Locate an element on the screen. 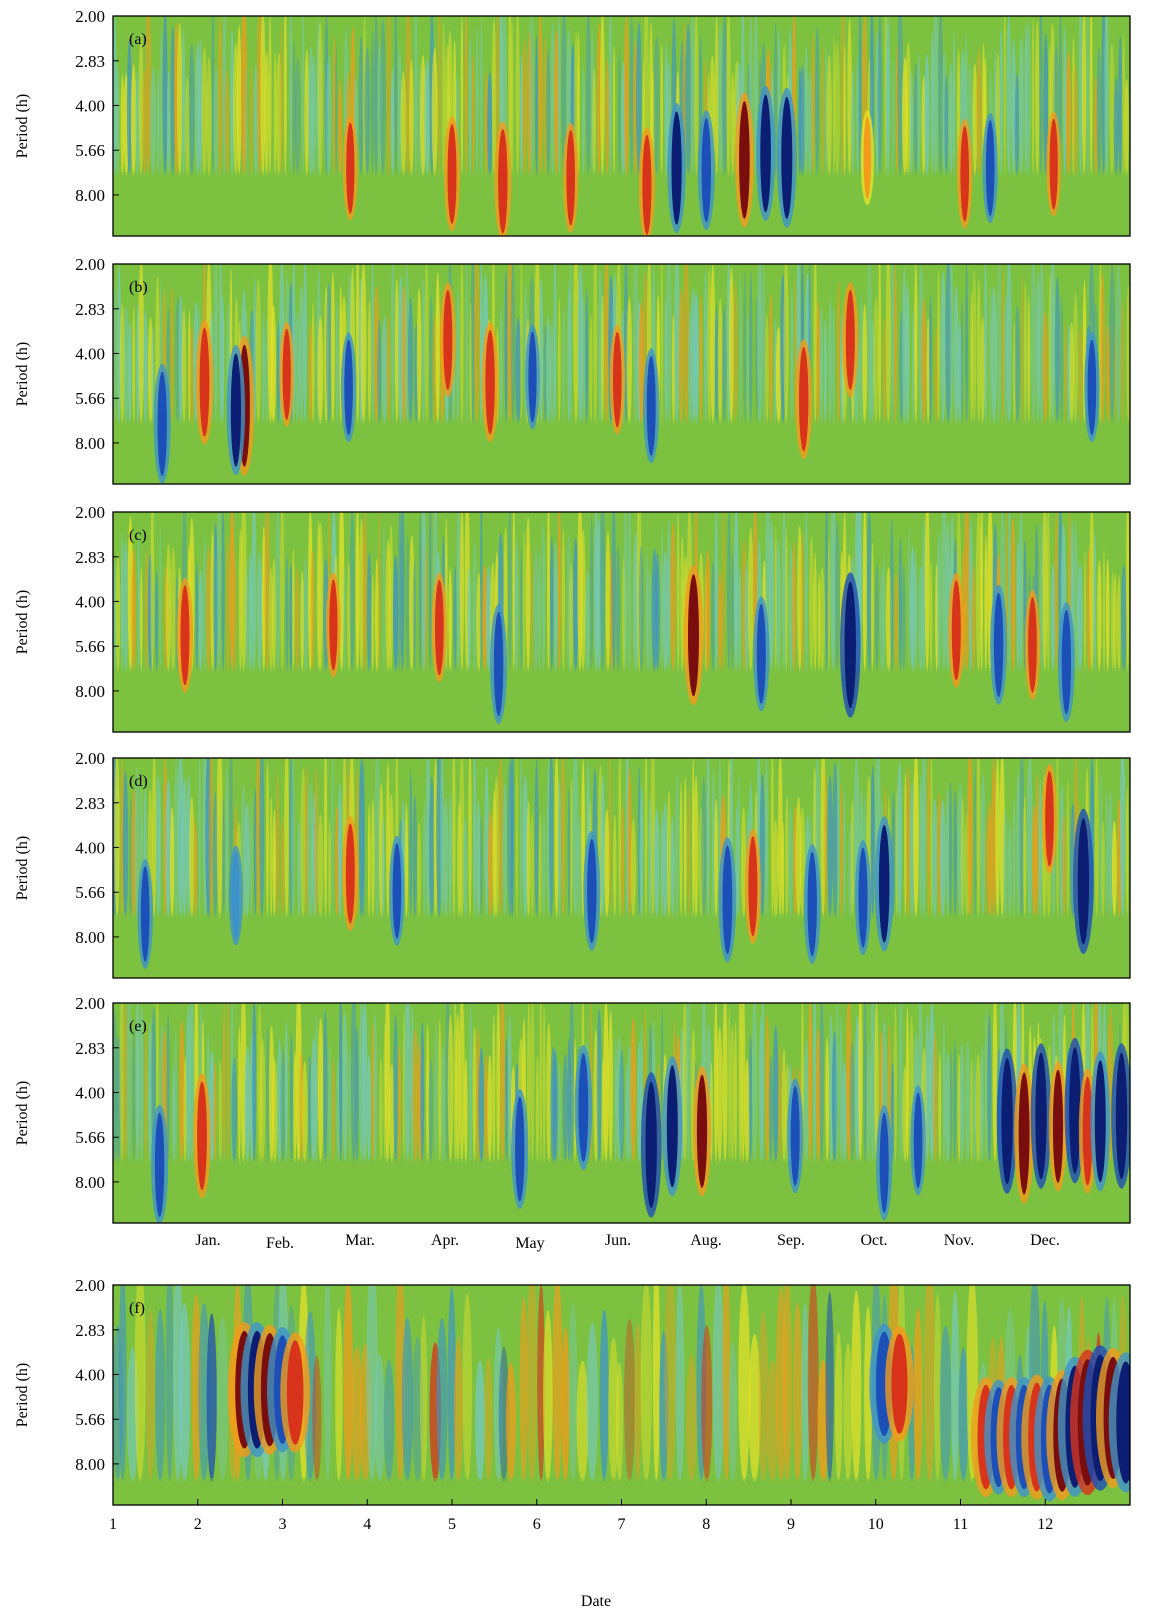  panel-label: (b) is located at coordinates (138, 287).